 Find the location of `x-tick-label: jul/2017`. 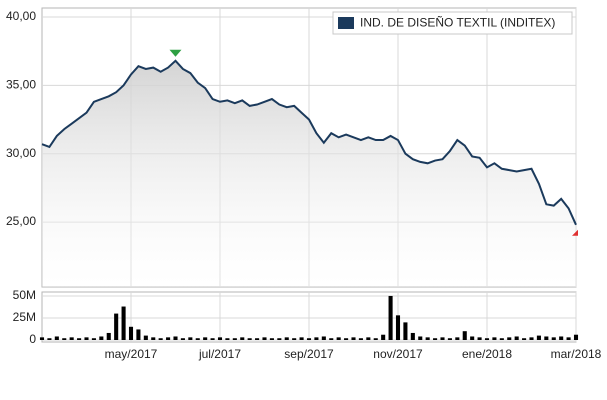

x-tick-label: jul/2017 is located at coordinates (219, 354).